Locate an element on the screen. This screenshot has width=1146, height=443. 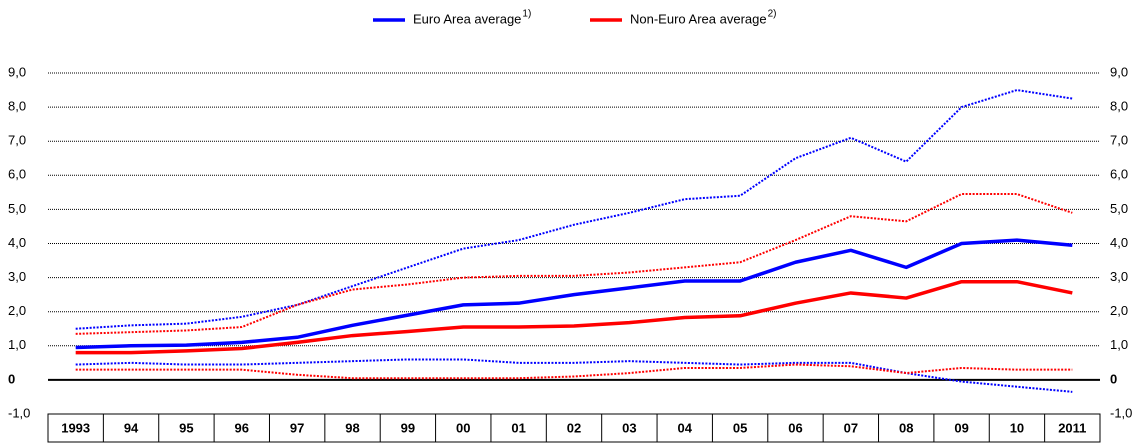
y2-tick-label: 4,0 is located at coordinates (1119, 242).